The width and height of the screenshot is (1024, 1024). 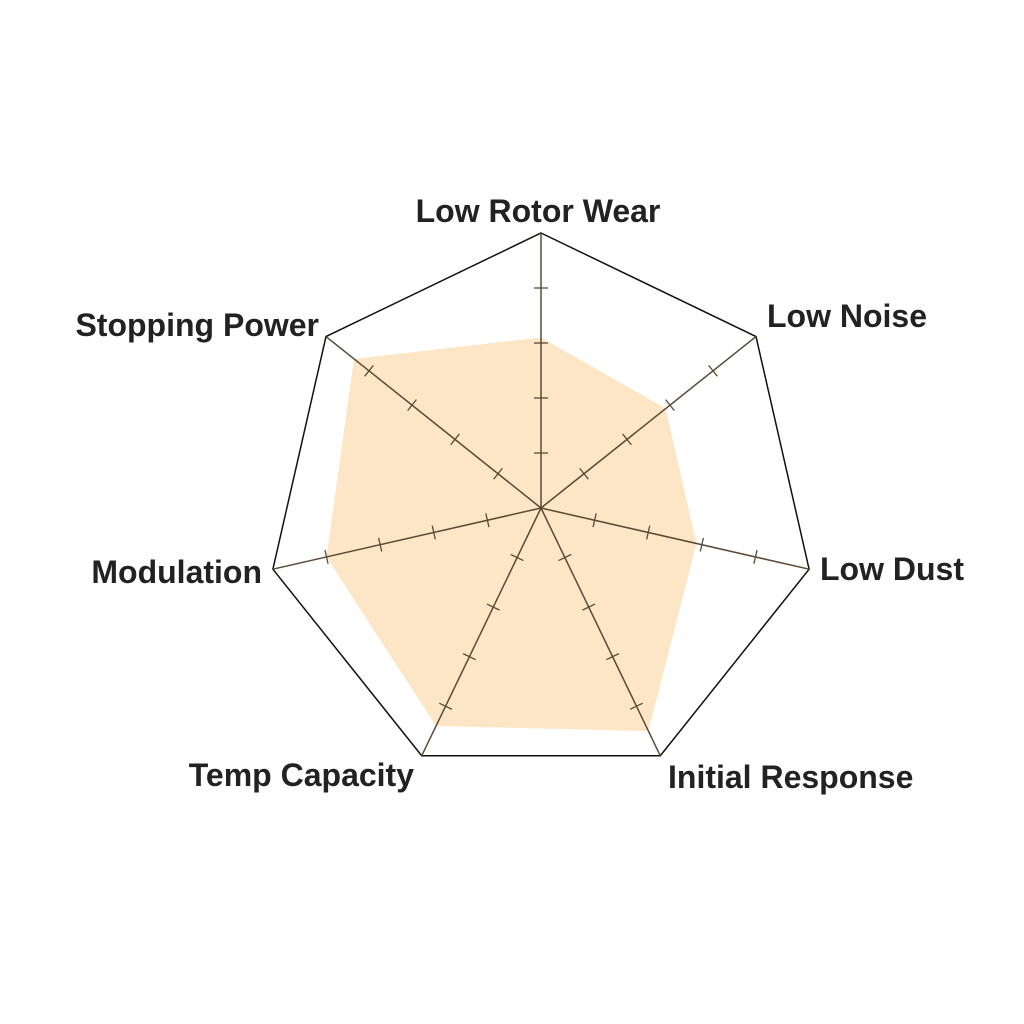 I want to click on data-area, so click(x=511, y=534).